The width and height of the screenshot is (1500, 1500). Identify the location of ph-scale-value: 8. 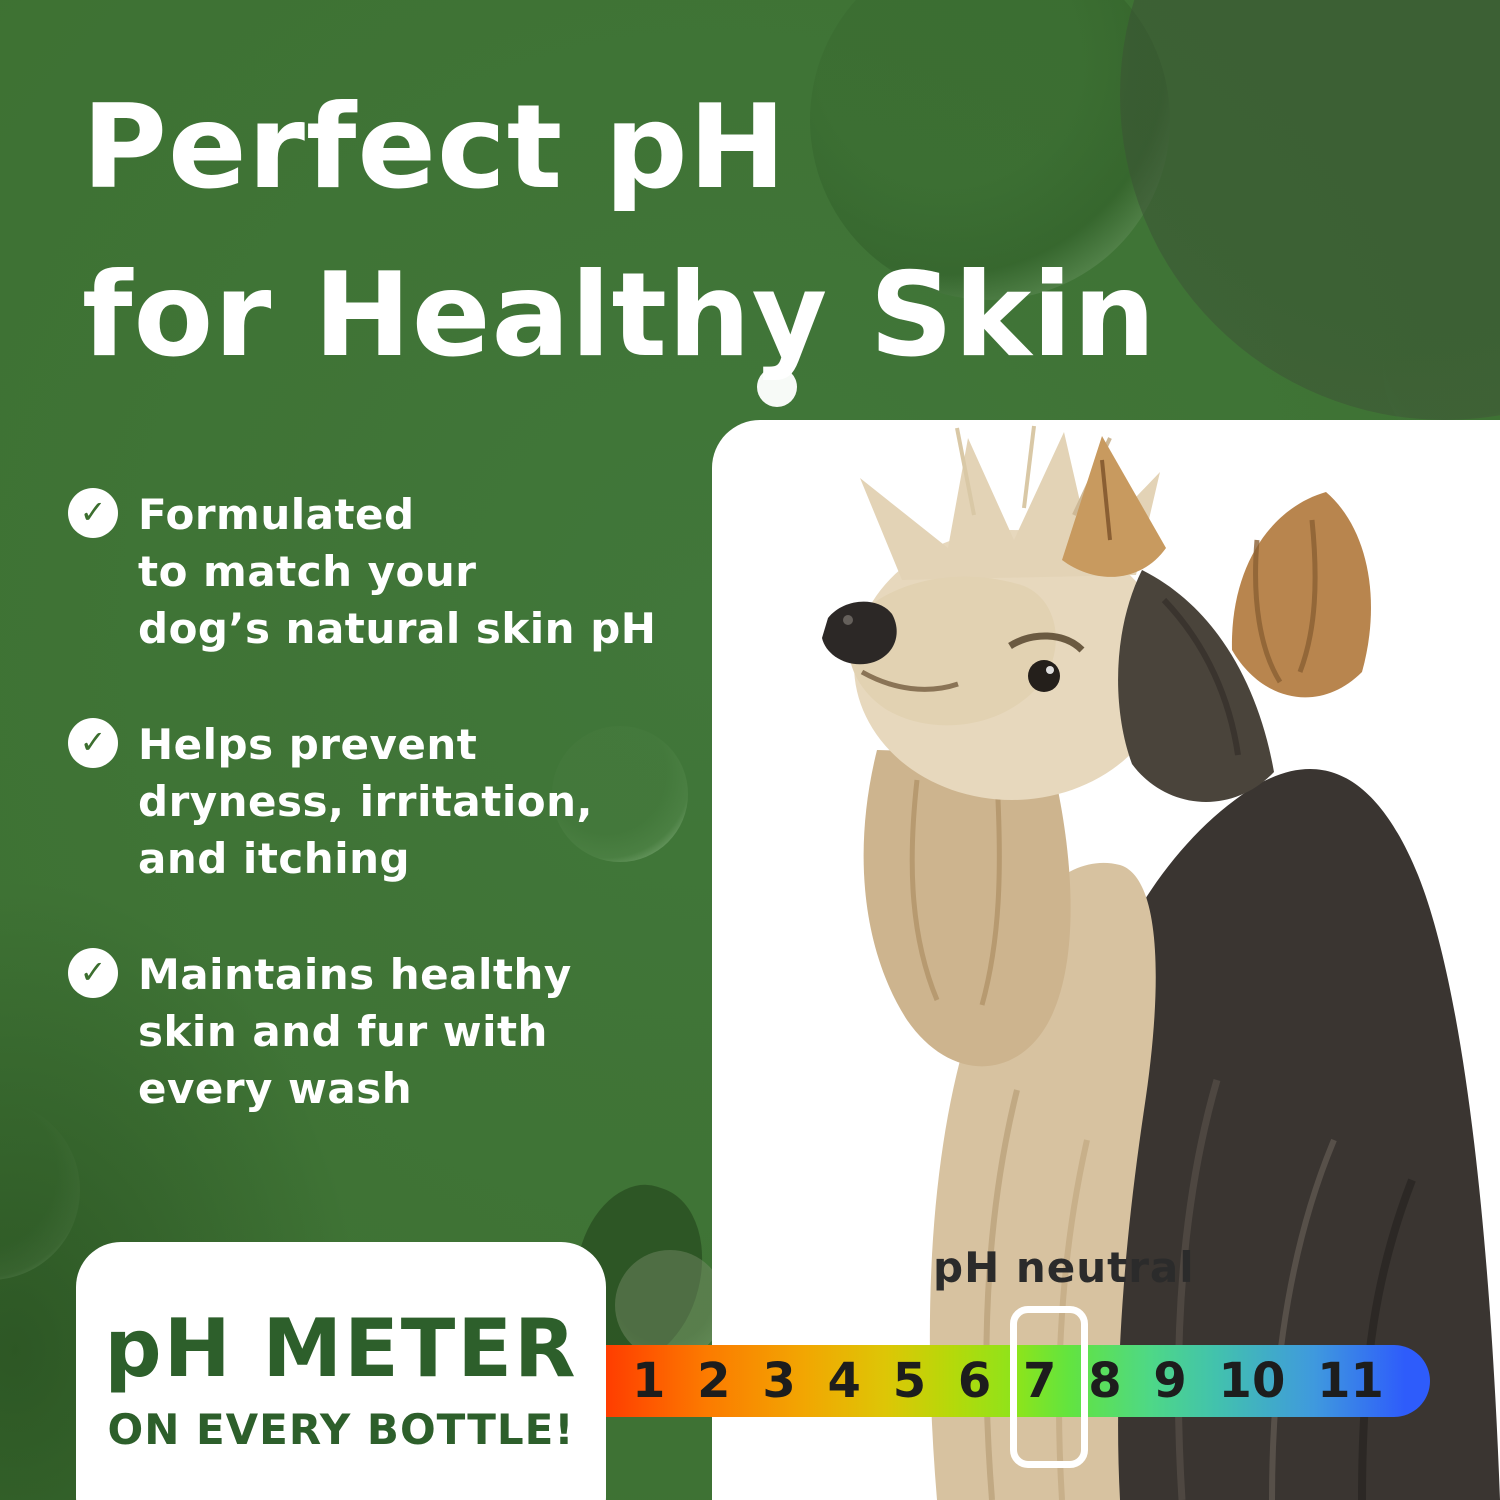
(1105, 1381).